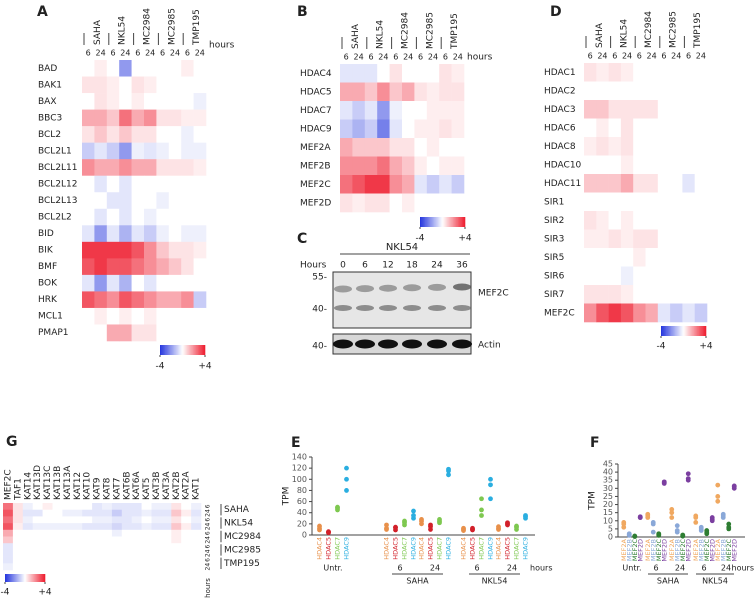 This screenshot has width=756, height=601. What do you see at coordinates (499, 548) in the screenshot?
I see `series-label: HDAC4` at bounding box center [499, 548].